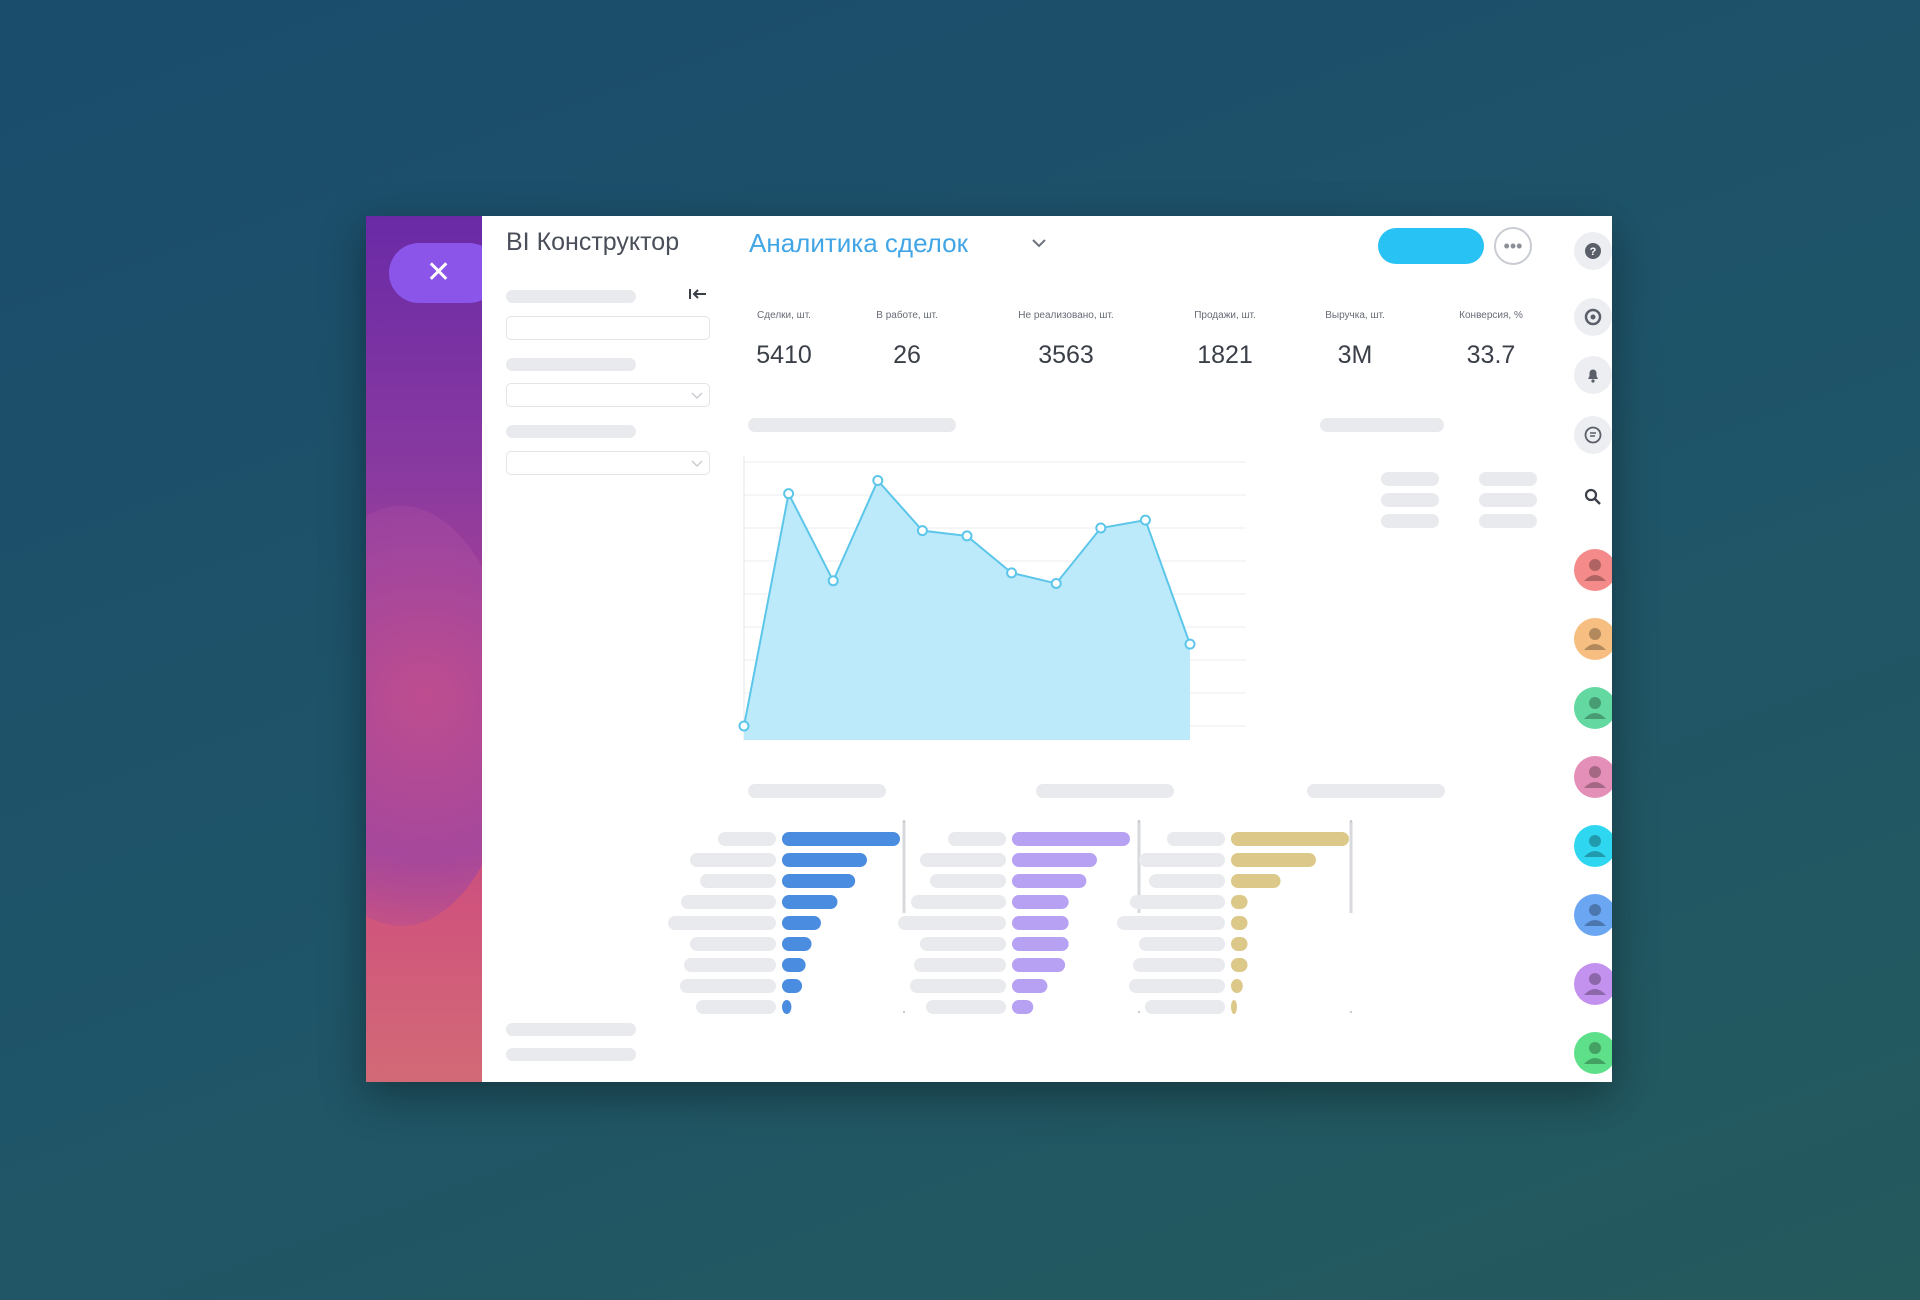 This screenshot has height=1300, width=1920. Describe the element at coordinates (1431, 246) in the screenshot. I see `primary-action-button` at that location.